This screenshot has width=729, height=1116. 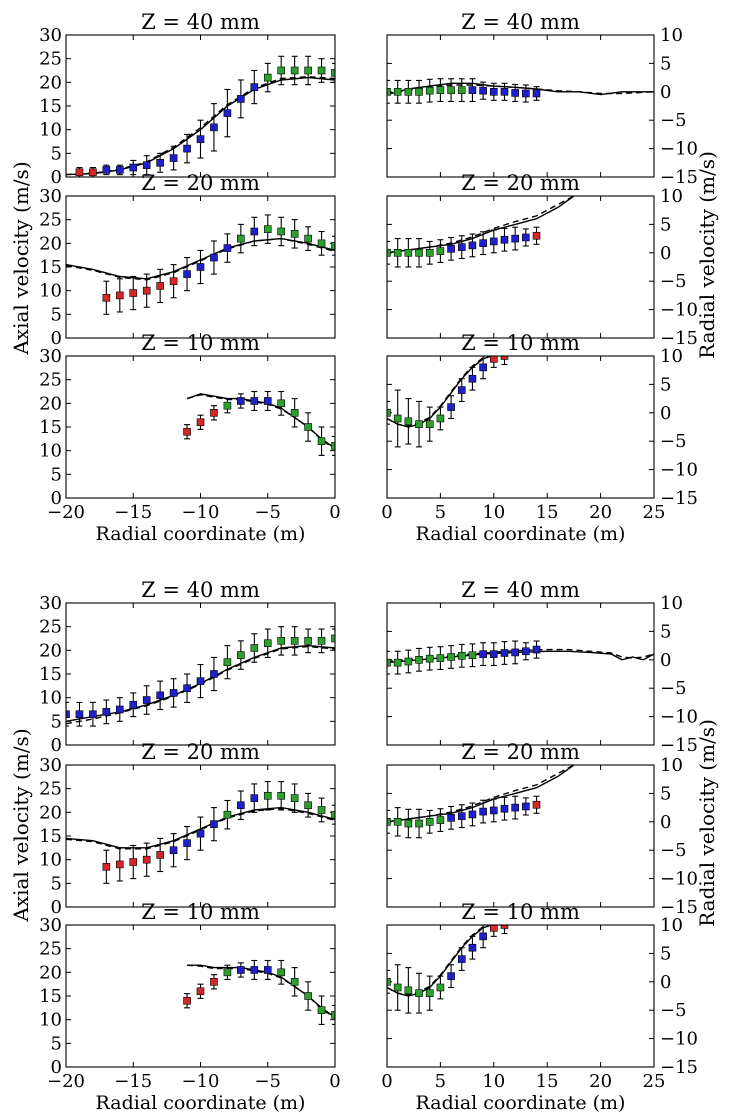 What do you see at coordinates (133, 512) in the screenshot?
I see `x-tick-label: −15` at bounding box center [133, 512].